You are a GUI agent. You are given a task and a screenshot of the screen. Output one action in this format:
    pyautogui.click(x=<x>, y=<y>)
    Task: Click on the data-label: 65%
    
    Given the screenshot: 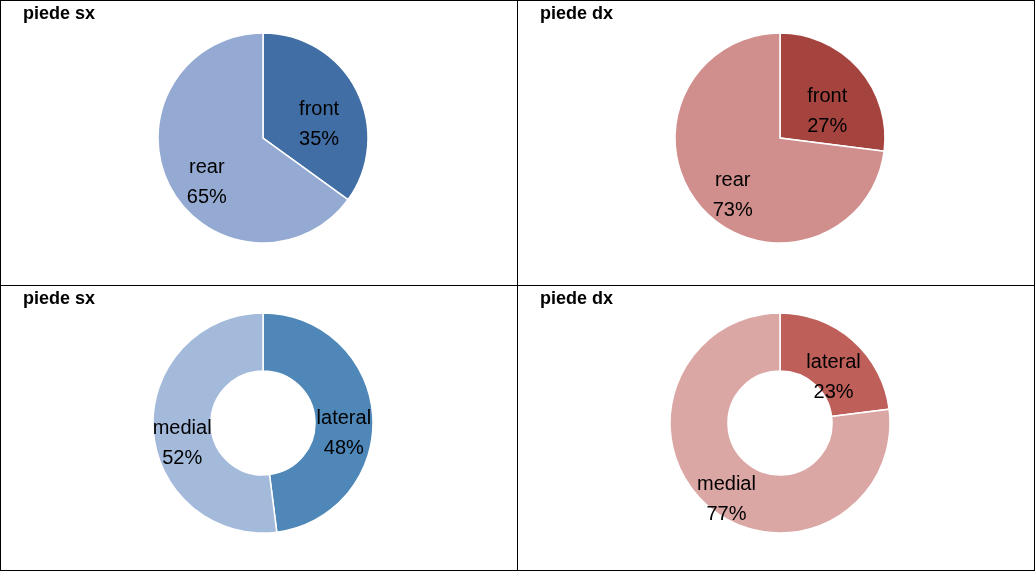 What is the action you would take?
    pyautogui.click(x=207, y=195)
    